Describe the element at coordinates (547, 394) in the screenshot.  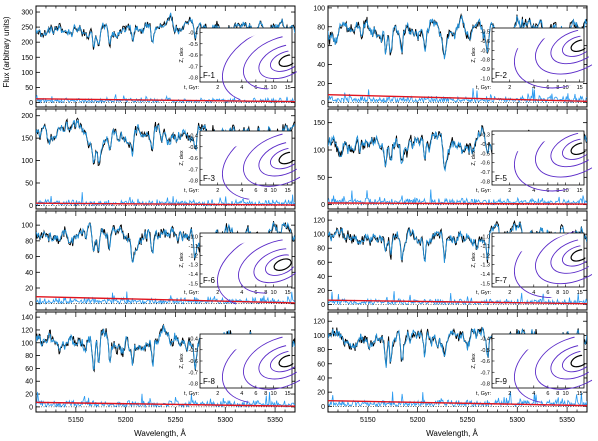
I see `inset-x-tick-label: 6` at that location.